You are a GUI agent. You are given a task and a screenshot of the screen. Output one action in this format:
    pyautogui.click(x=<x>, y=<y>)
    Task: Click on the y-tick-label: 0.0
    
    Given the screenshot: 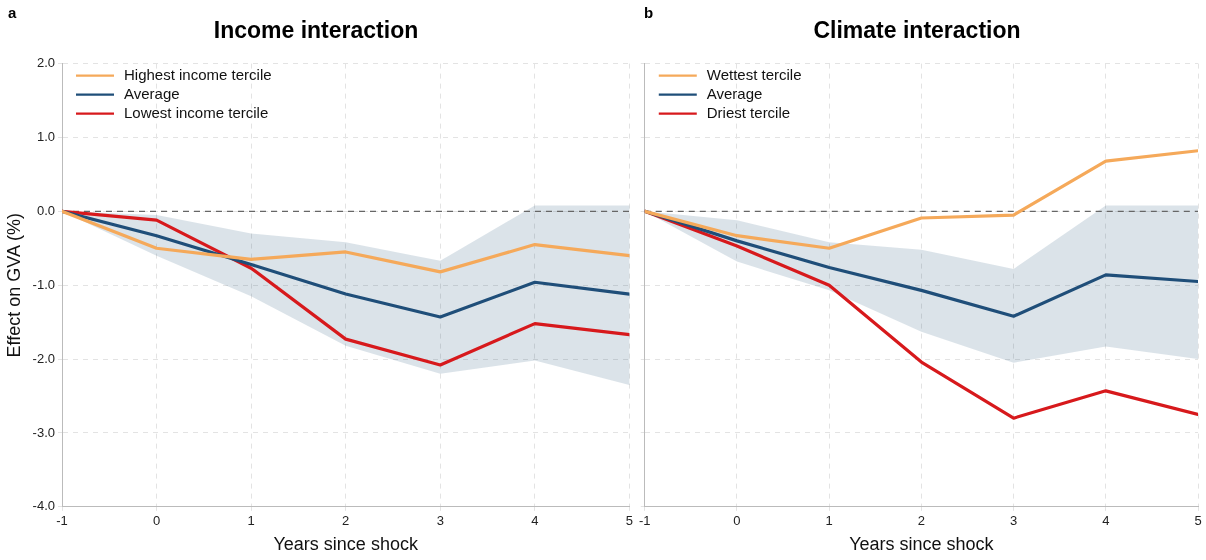 What is the action you would take?
    pyautogui.click(x=45, y=210)
    